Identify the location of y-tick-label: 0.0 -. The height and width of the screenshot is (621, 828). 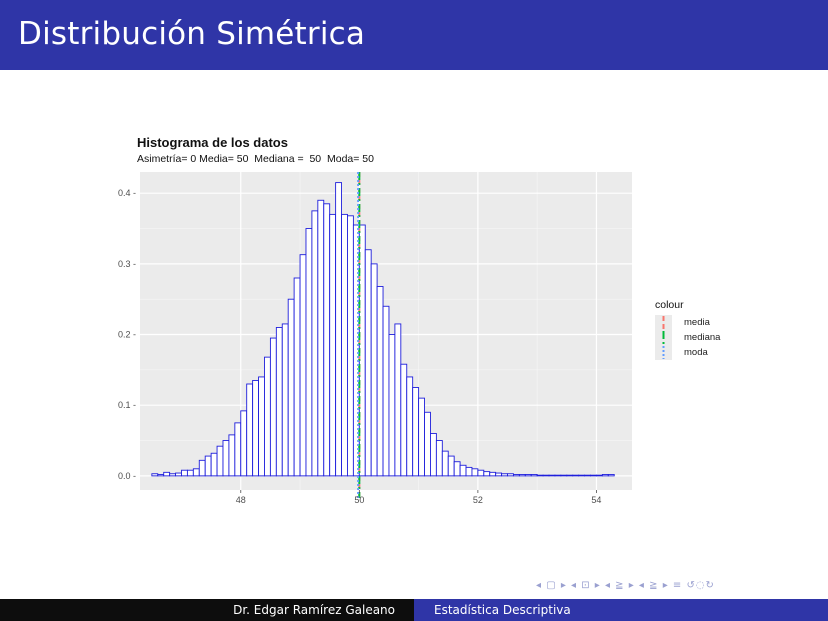
(127, 476).